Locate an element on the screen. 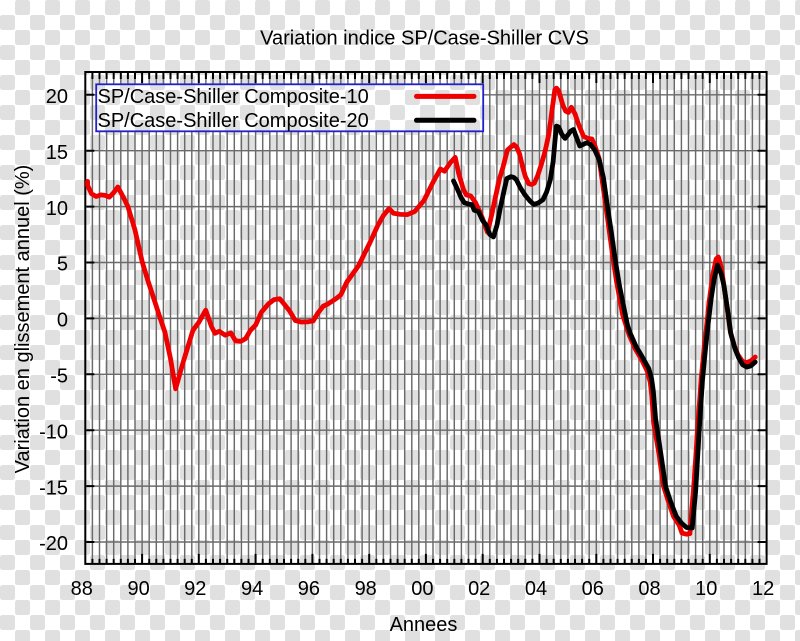 This screenshot has height=641, width=800. svg-text: -10 is located at coordinates (53, 432).